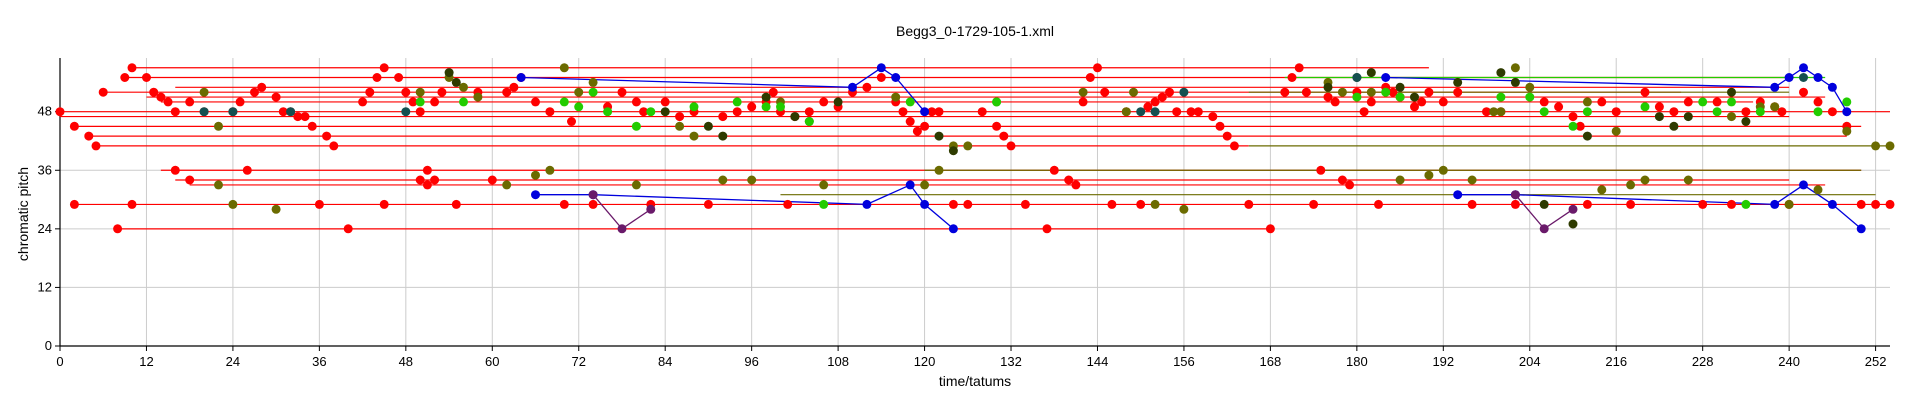 This screenshot has height=401, width=1920. Describe the element at coordinates (1616, 361) in the screenshot. I see `x-tick-label: 216` at that location.